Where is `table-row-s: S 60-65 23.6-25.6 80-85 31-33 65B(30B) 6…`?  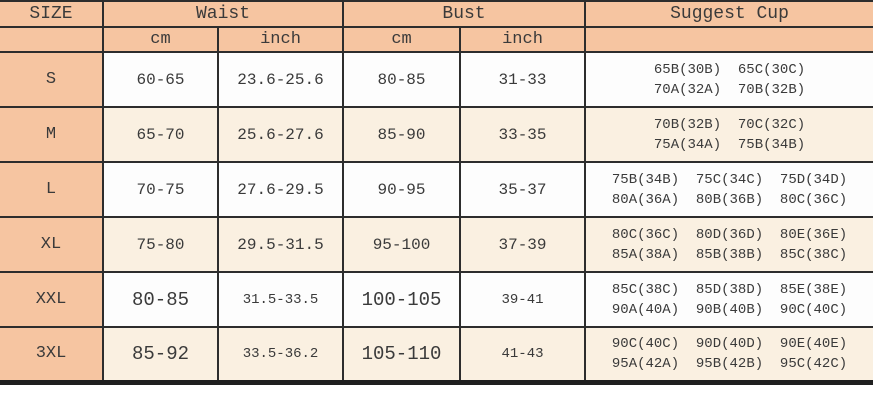
table-row-s: S 60-65 23.6-25.6 80-85 31-33 65B(30B) 6… is located at coordinates (436, 79).